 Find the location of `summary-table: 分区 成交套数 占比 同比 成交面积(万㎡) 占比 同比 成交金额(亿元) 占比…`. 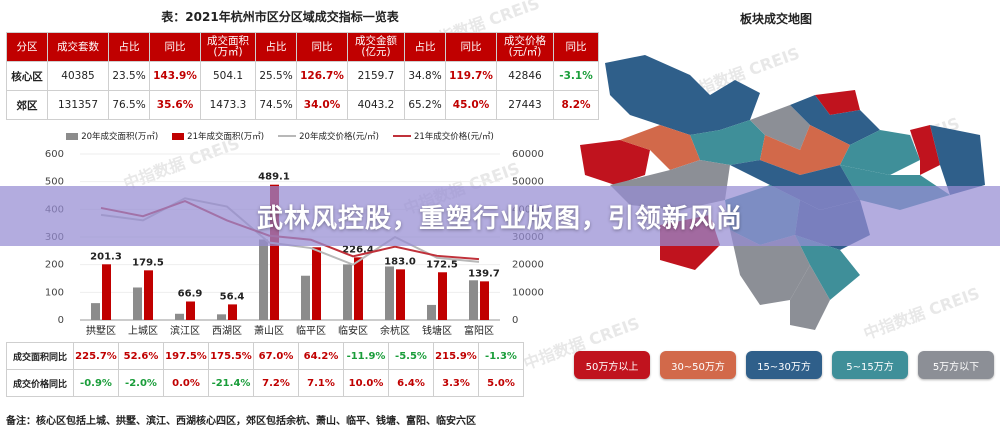

summary-table: 分区 成交套数 占比 同比 成交面积(万㎡) 占比 同比 成交金额(亿元) 占比… is located at coordinates (302, 76).